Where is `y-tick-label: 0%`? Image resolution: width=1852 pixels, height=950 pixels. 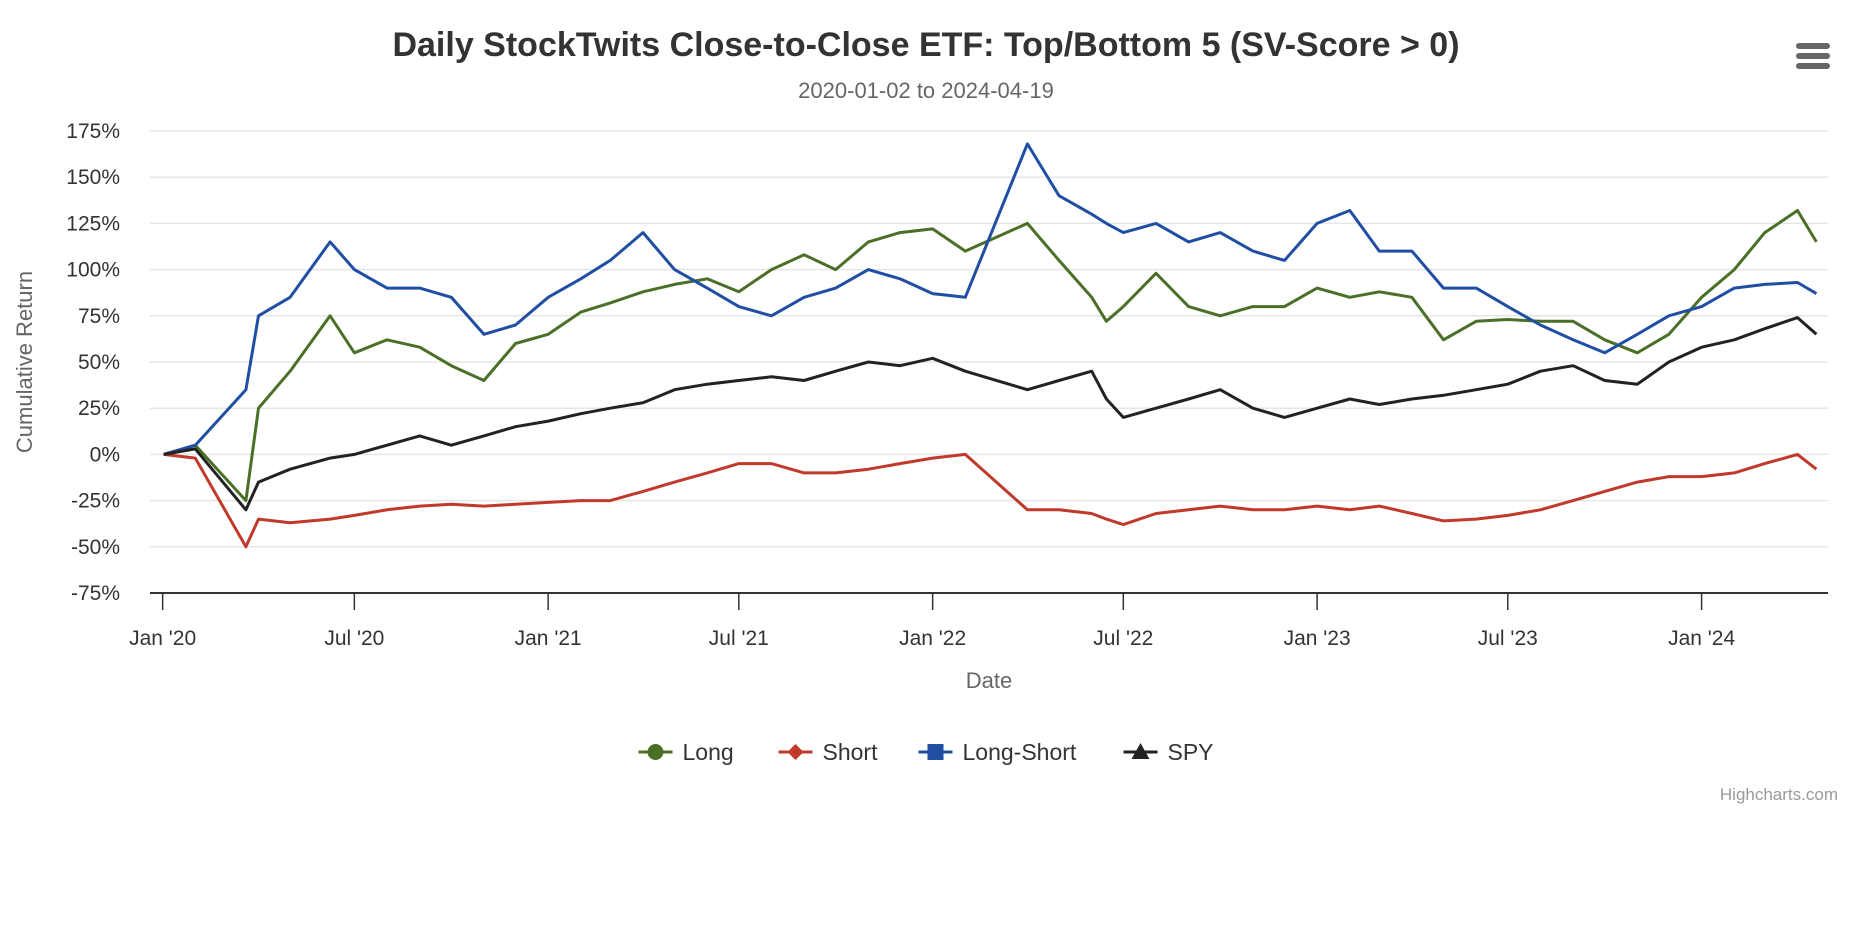 y-tick-label: 0% is located at coordinates (105, 454).